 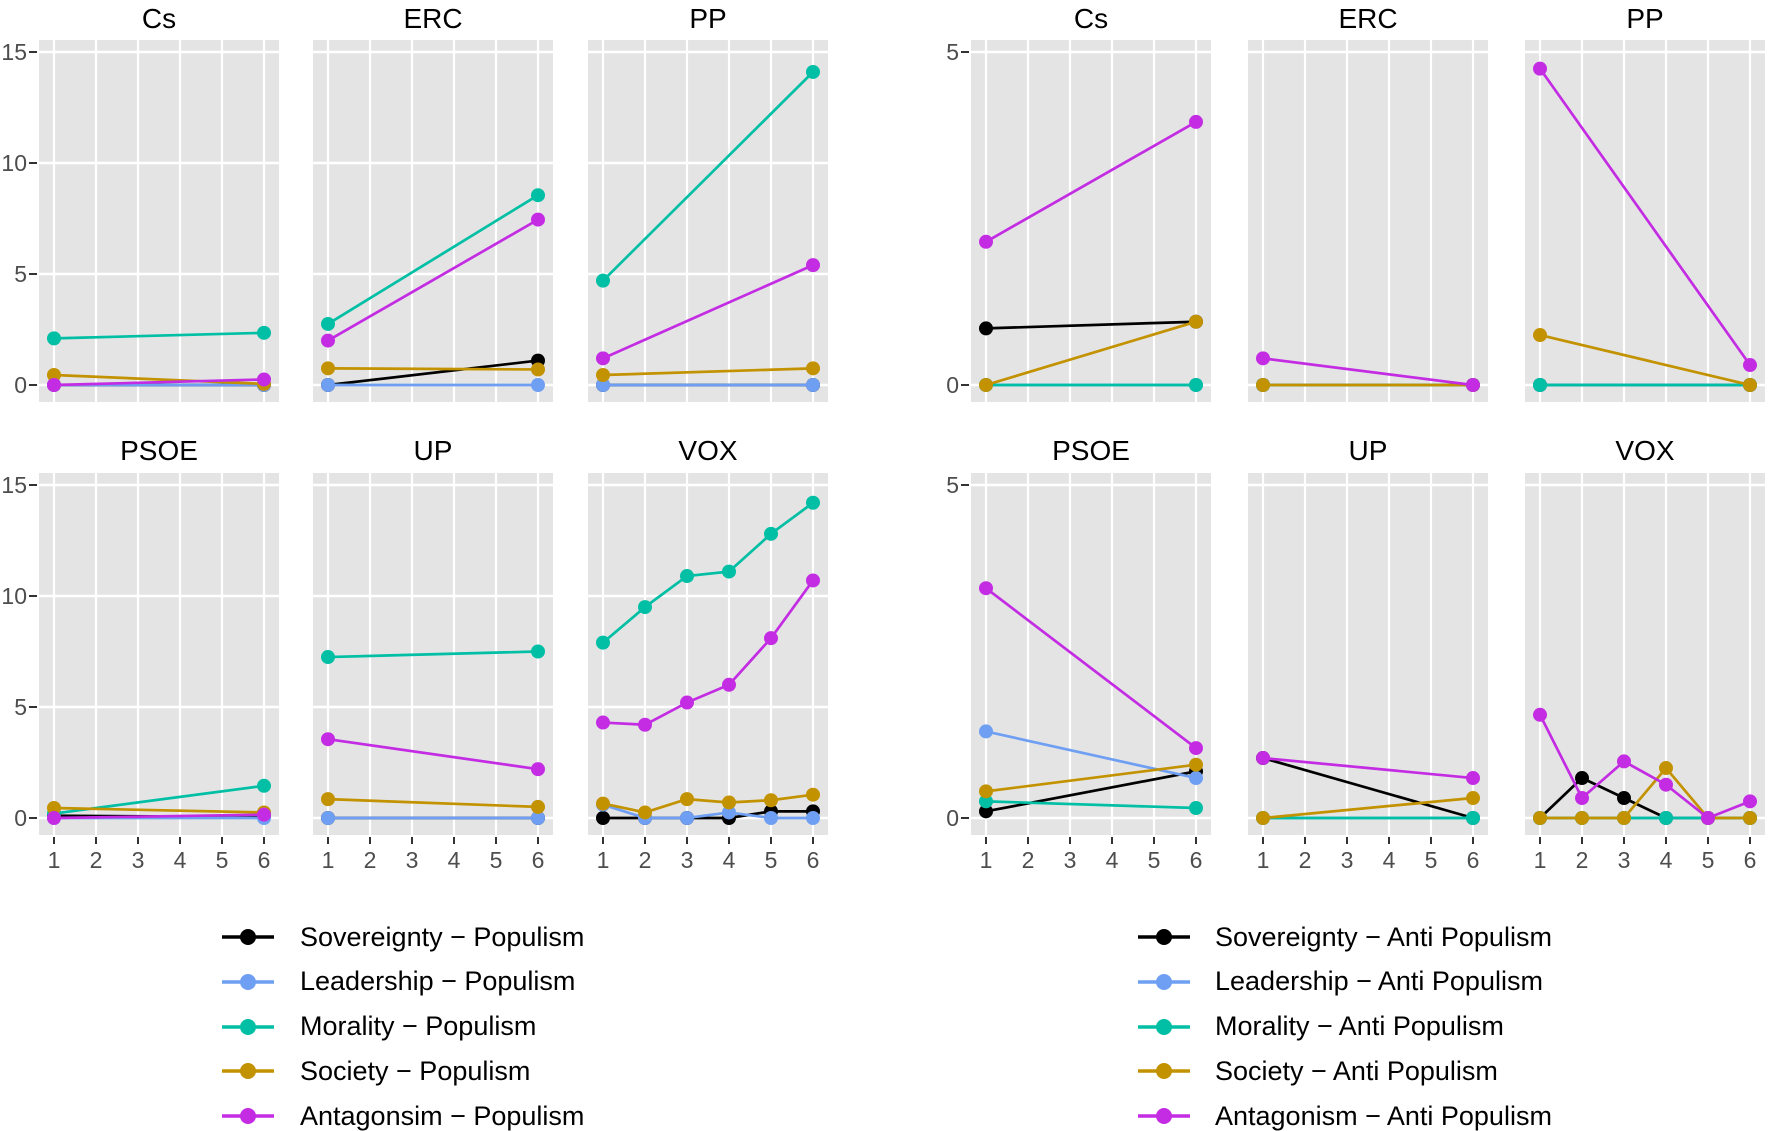 What do you see at coordinates (14, 52) in the screenshot?
I see `y-tick-label: 15` at bounding box center [14, 52].